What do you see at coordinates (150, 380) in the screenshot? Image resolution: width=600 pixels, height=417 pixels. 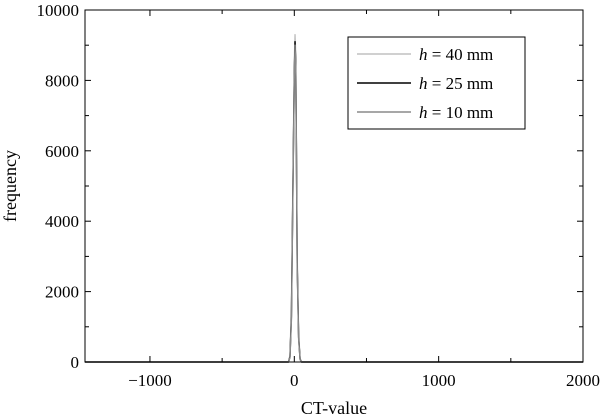 I see `x-tick-label: −1000` at bounding box center [150, 380].